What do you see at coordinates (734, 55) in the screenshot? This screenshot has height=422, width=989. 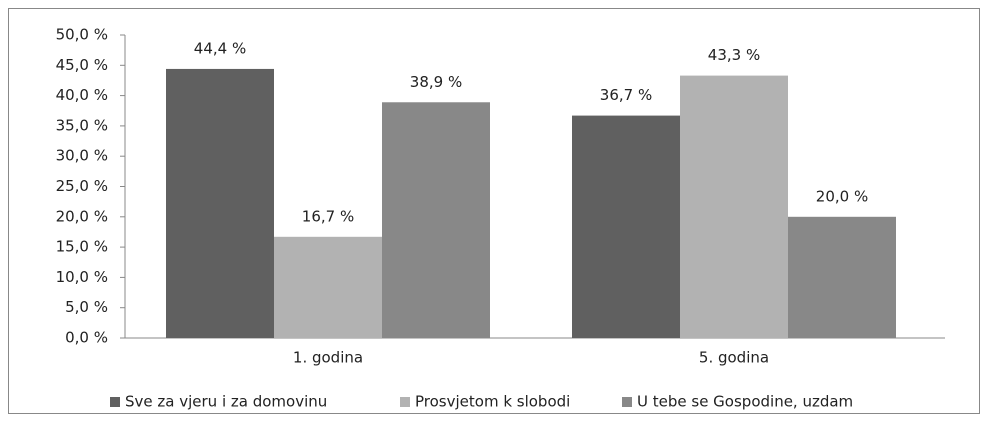 I see `data-label: 43,3 %` at bounding box center [734, 55].